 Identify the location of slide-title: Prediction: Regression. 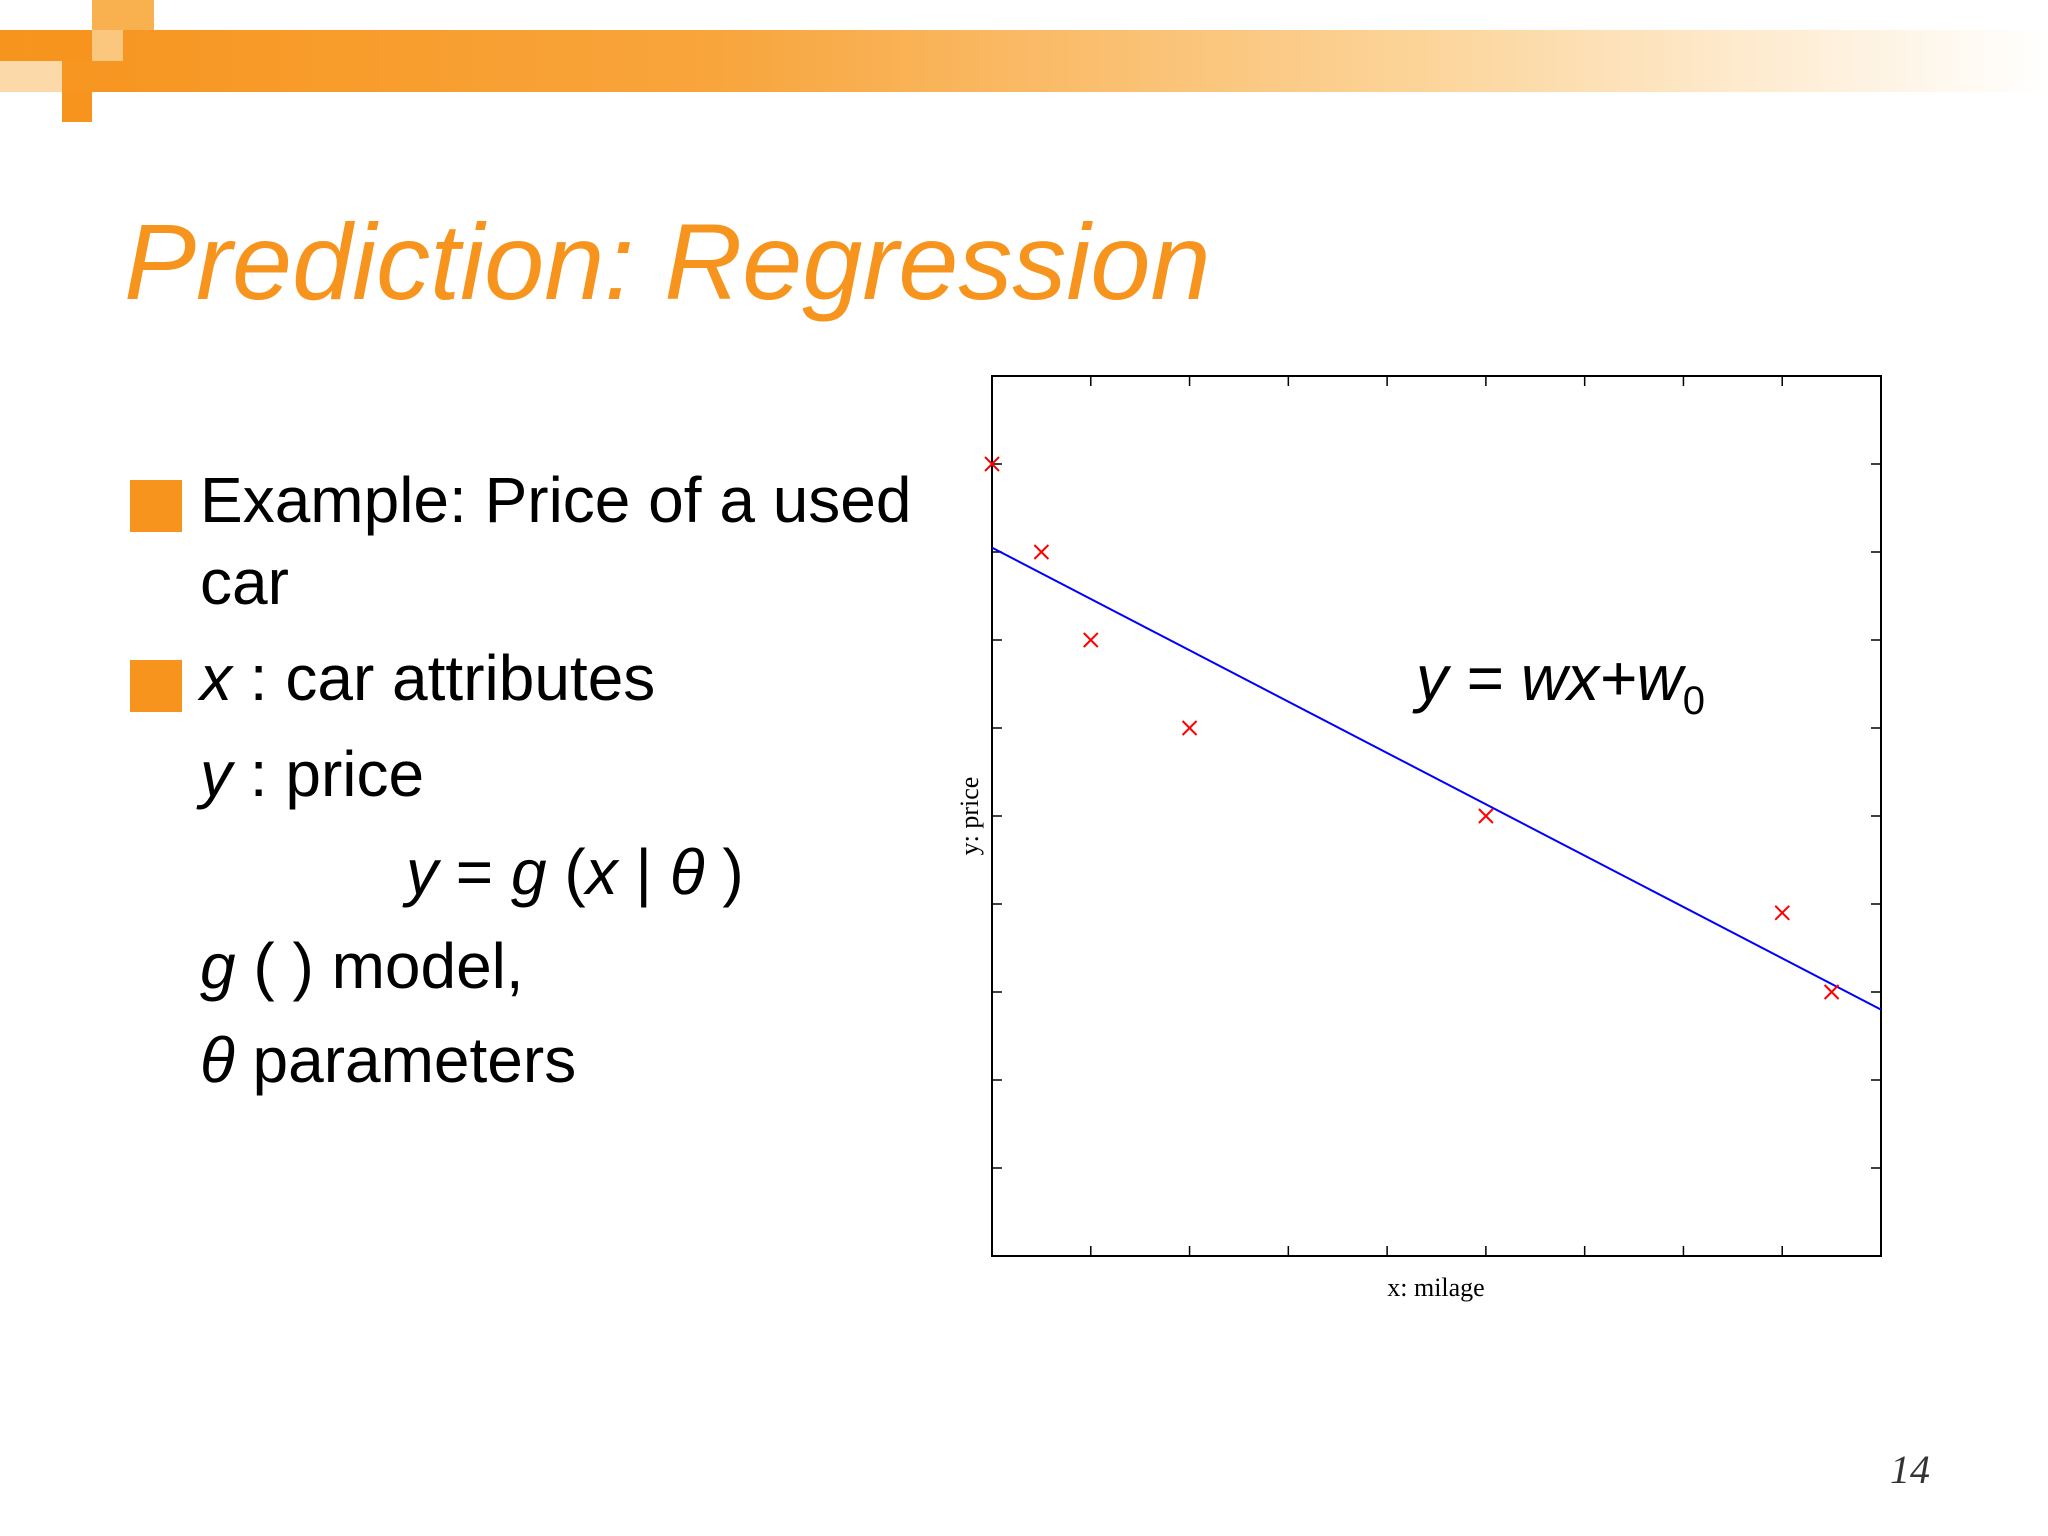
(667, 261).